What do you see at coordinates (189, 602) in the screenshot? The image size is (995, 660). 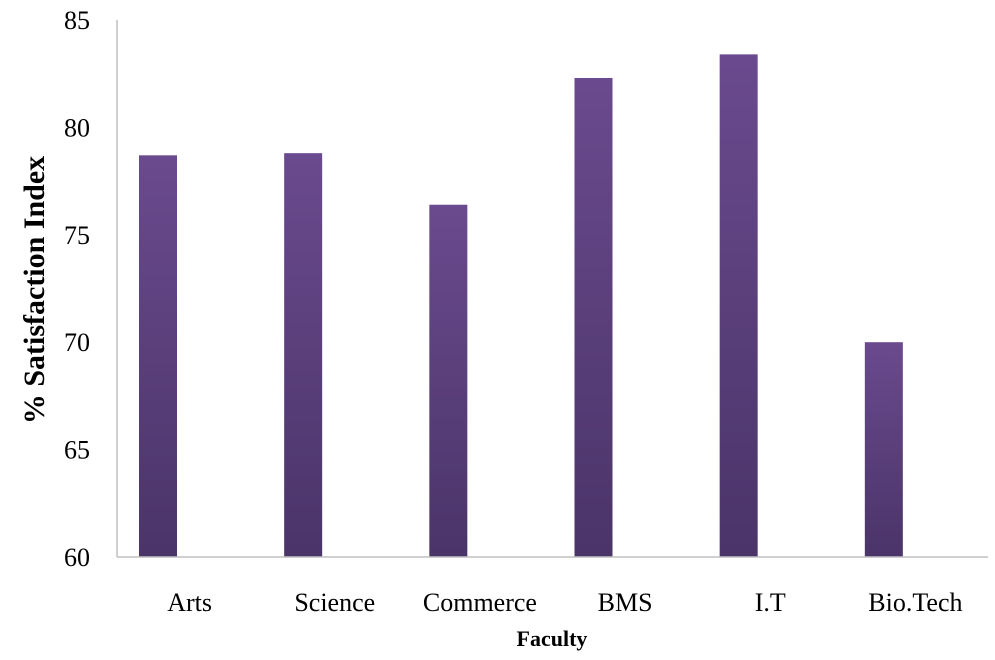 I see `x-tick-label: Arts` at bounding box center [189, 602].